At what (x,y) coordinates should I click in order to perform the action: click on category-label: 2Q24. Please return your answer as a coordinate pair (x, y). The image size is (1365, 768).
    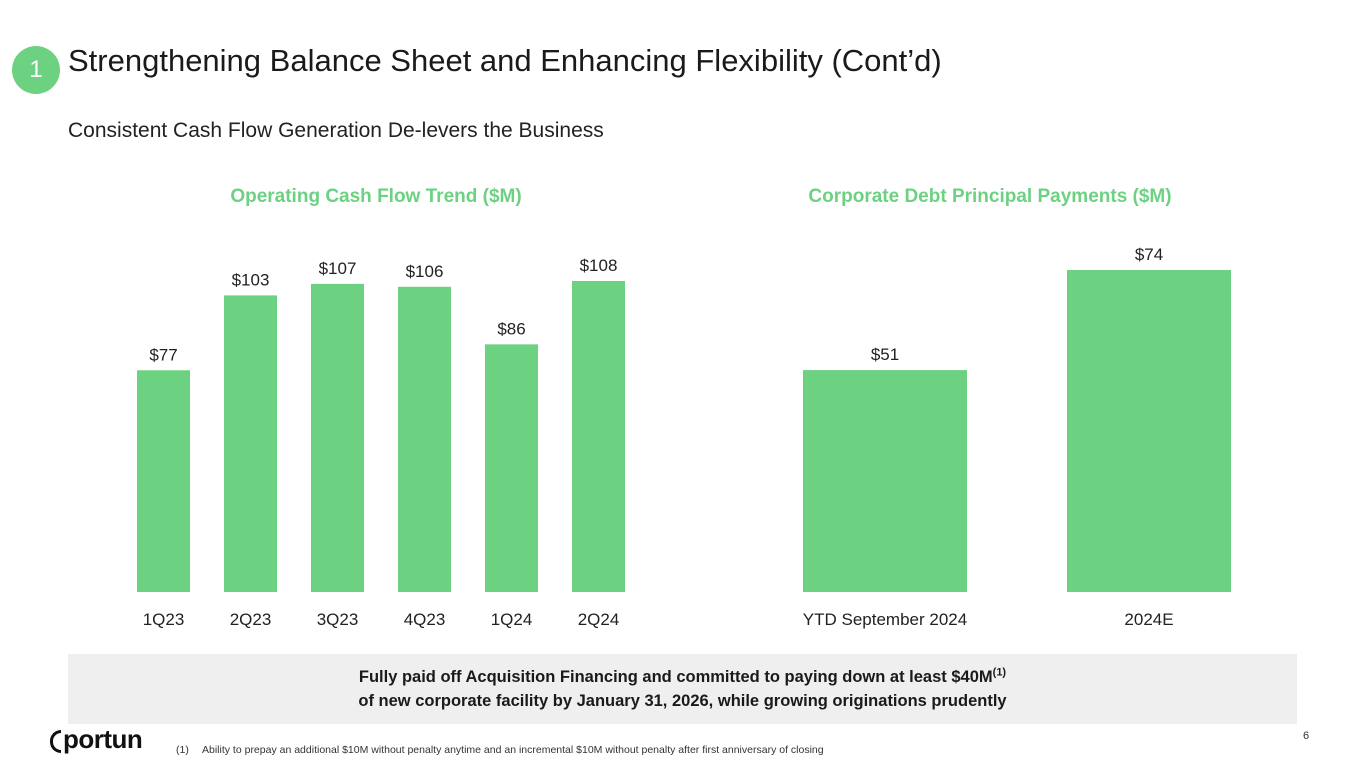
    Looking at the image, I should click on (599, 619).